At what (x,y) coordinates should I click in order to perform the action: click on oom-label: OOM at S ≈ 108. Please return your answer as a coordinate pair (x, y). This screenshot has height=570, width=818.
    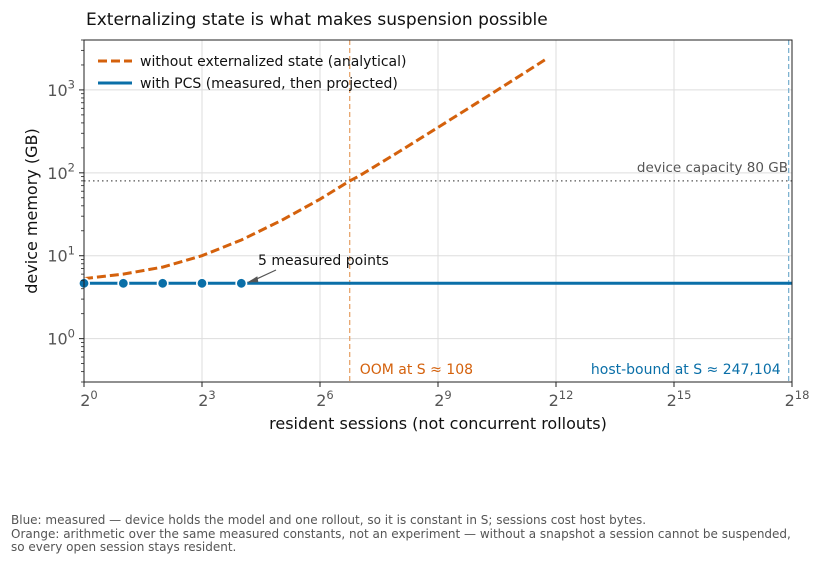
    Looking at the image, I should click on (416, 370).